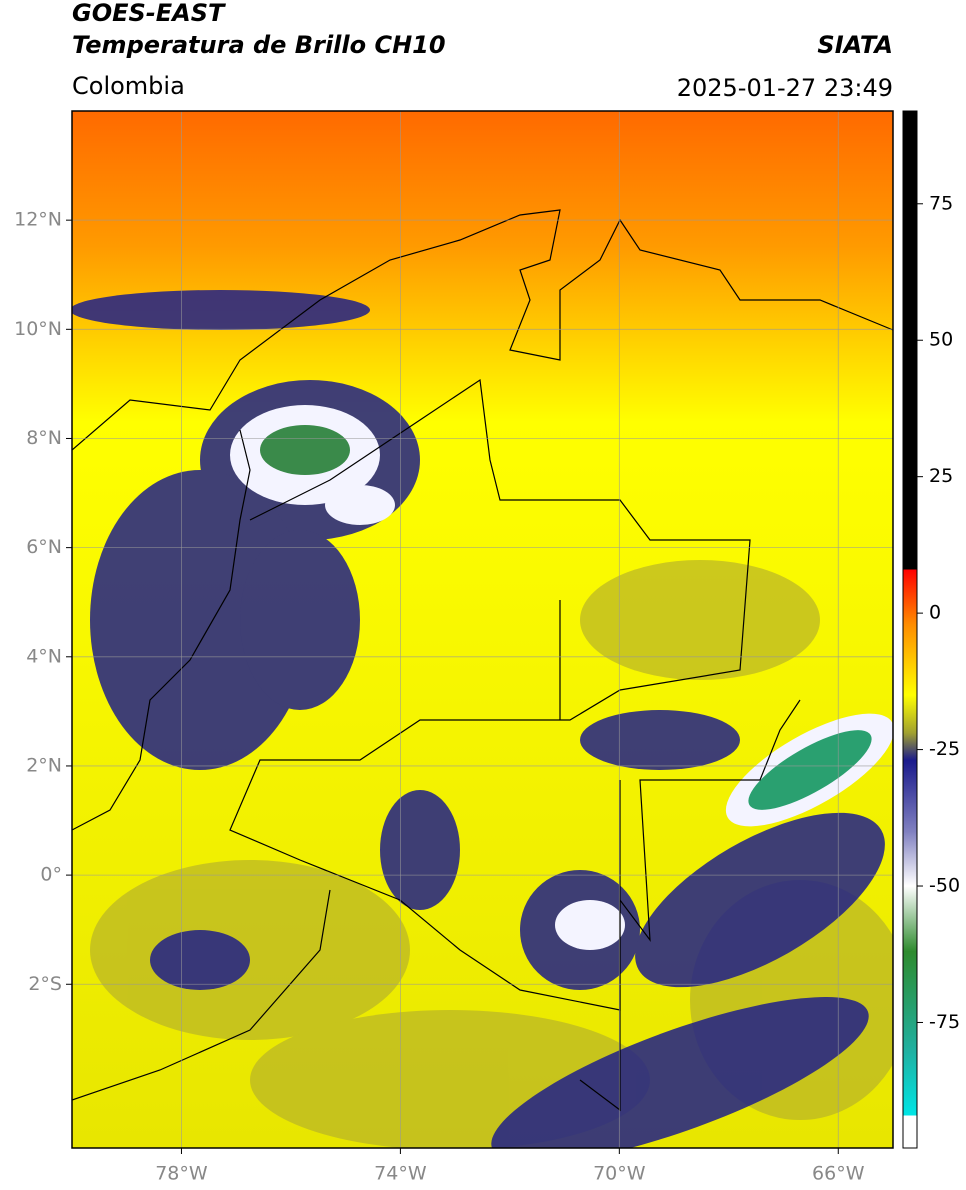 This screenshot has height=1190, width=966. Describe the element at coordinates (941, 203) in the screenshot. I see `colorbar-tick-label: 75` at that location.